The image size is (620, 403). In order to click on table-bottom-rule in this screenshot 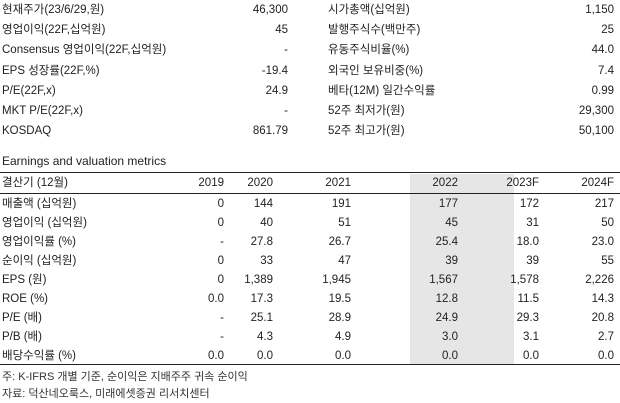, I will do `click(310, 364)`.